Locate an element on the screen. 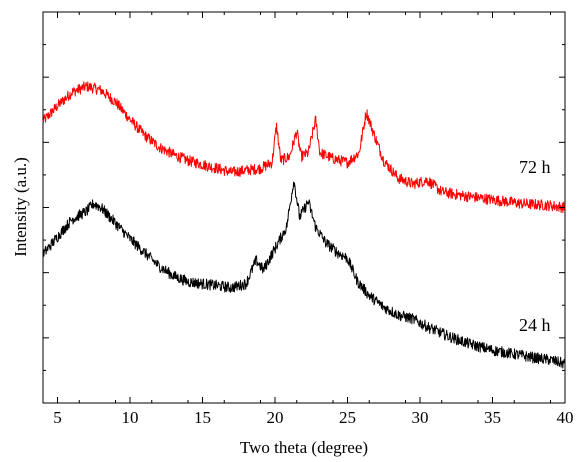 The width and height of the screenshot is (579, 462). x-tick-label: 40 is located at coordinates (565, 417).